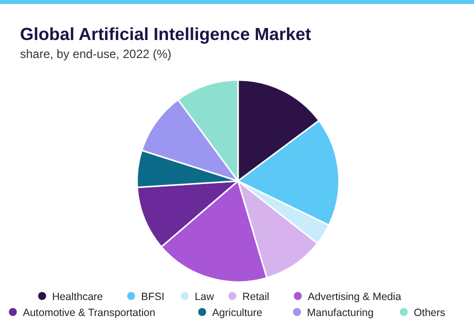 This screenshot has height=335, width=474. Describe the element at coordinates (430, 313) in the screenshot. I see `legend-label: Others` at that location.